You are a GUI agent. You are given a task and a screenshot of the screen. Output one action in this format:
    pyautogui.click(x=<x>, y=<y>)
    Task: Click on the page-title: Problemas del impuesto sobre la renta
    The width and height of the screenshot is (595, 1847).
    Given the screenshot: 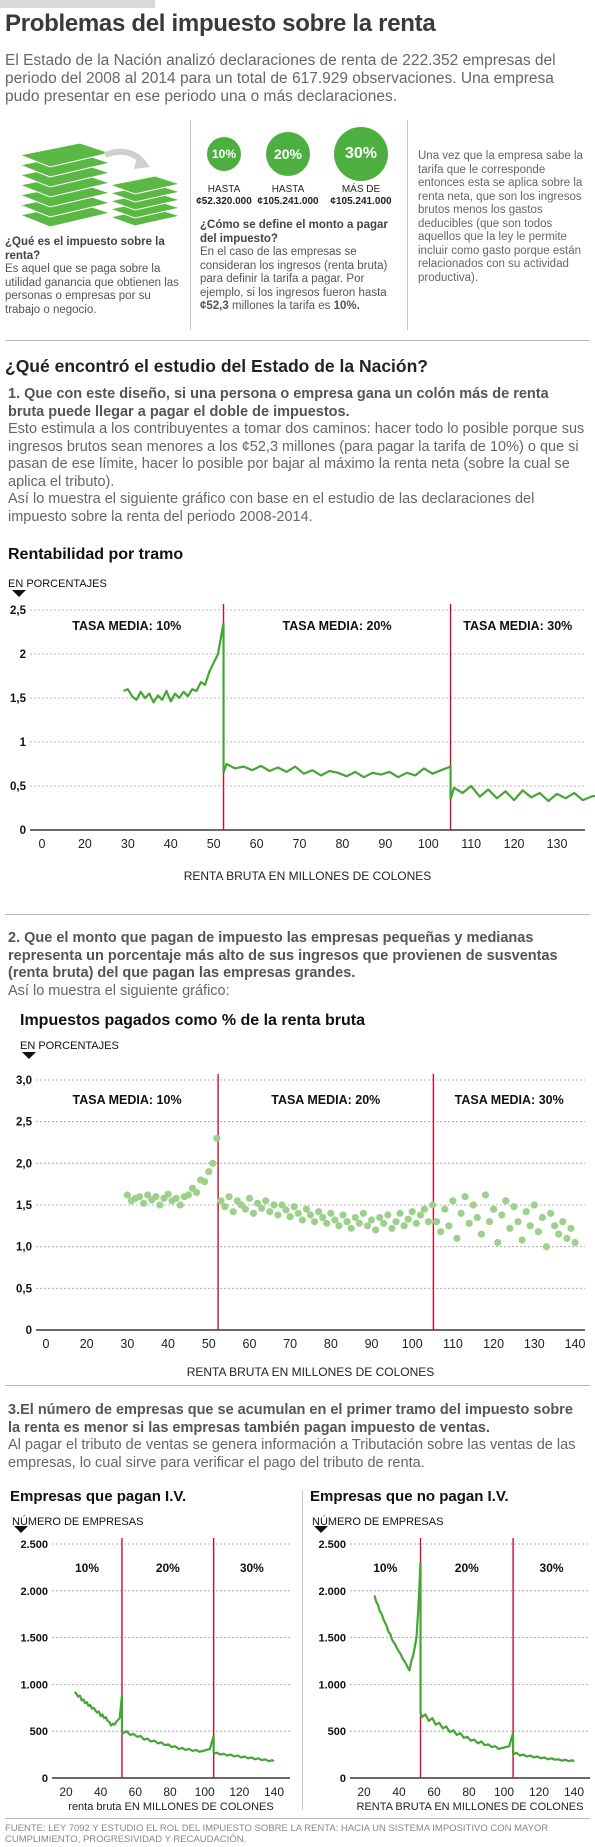 What is the action you would take?
    pyautogui.click(x=220, y=23)
    